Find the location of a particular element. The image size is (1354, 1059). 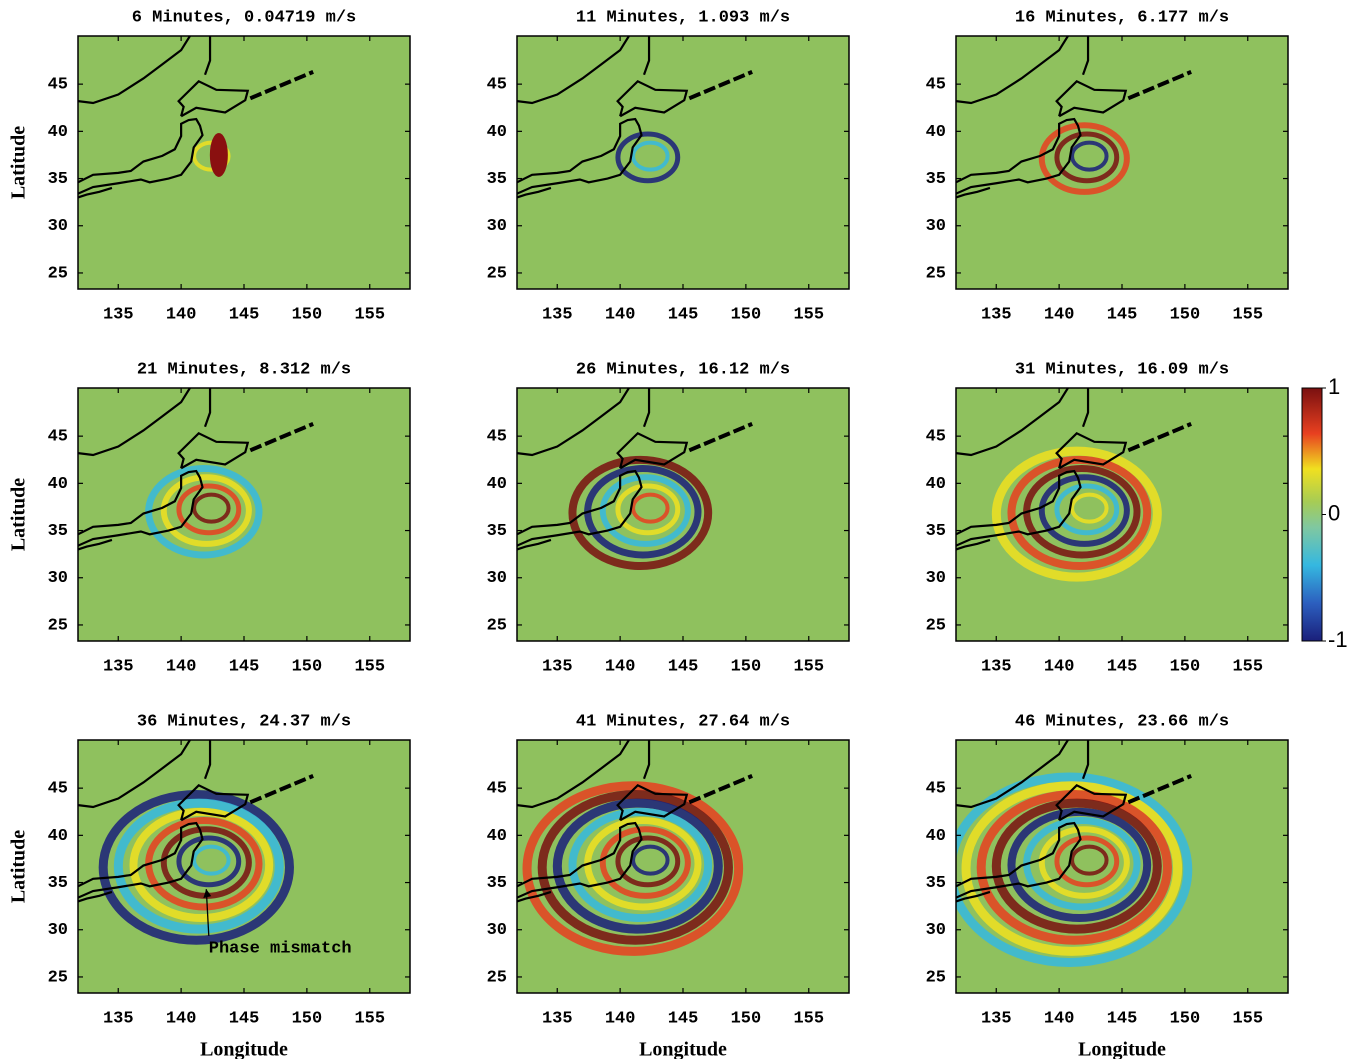

panel-title: 11 Minutes, 1.093 m/s is located at coordinates (683, 17).